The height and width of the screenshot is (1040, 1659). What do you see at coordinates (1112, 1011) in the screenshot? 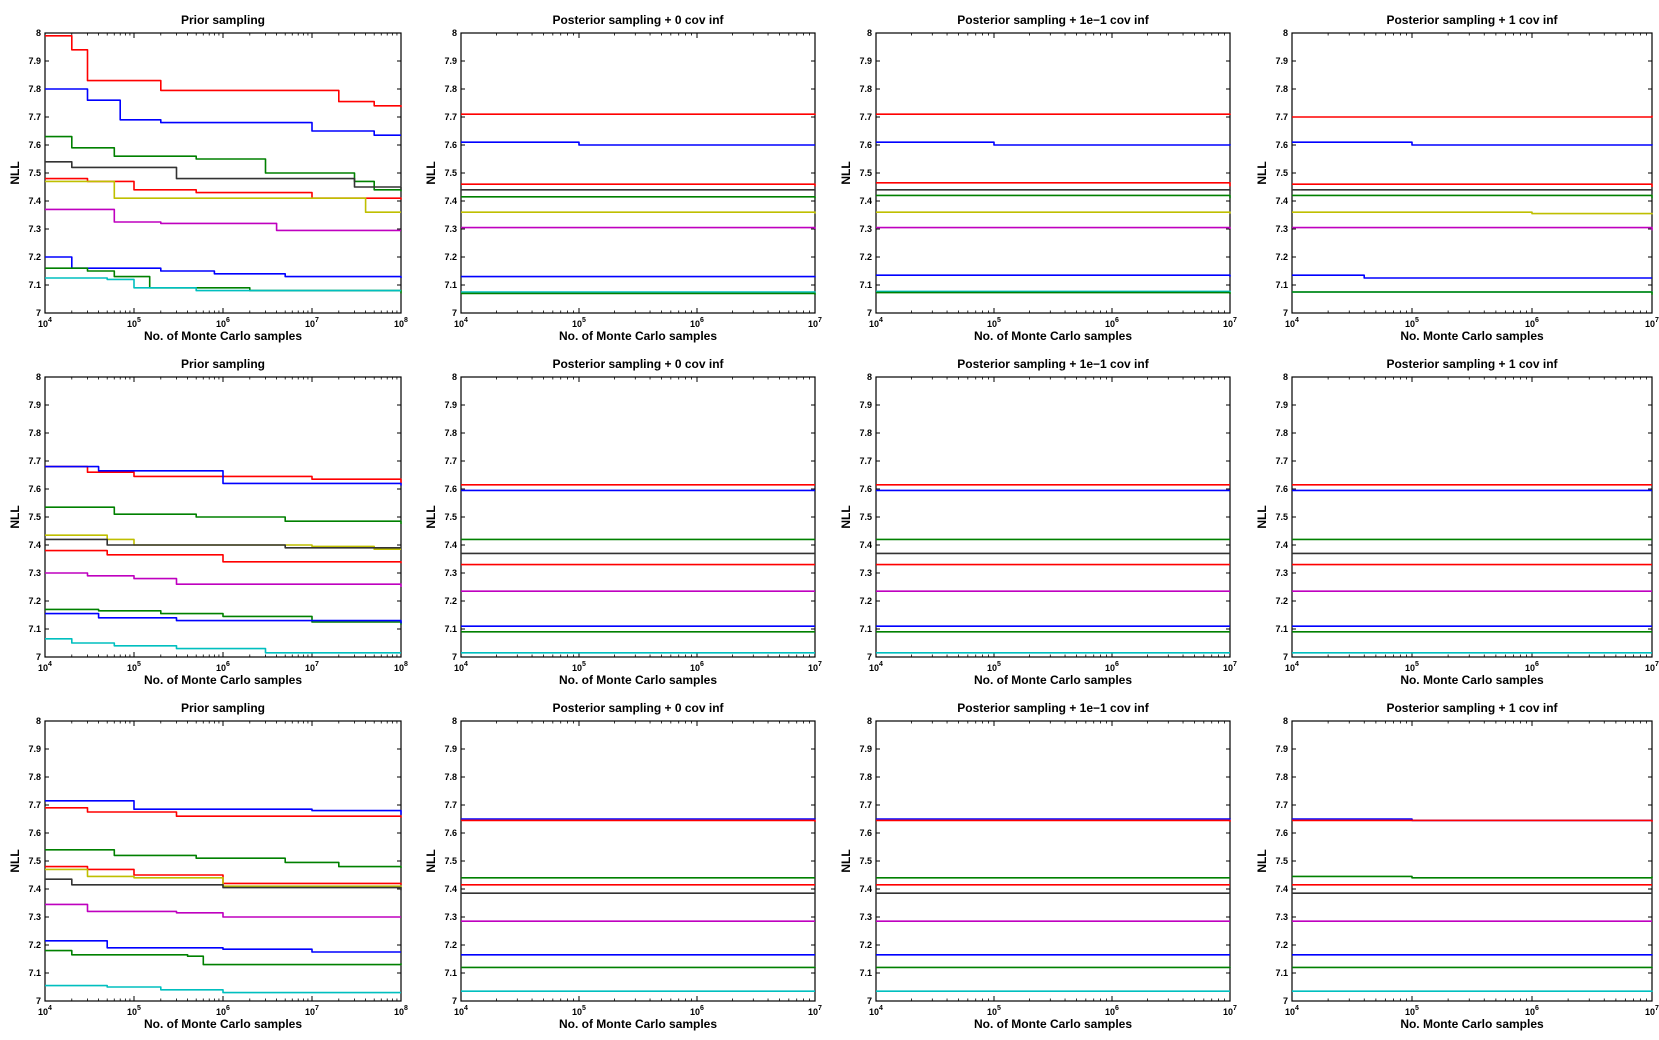
I see `x-tick-label: 10⁶` at bounding box center [1112, 1011].